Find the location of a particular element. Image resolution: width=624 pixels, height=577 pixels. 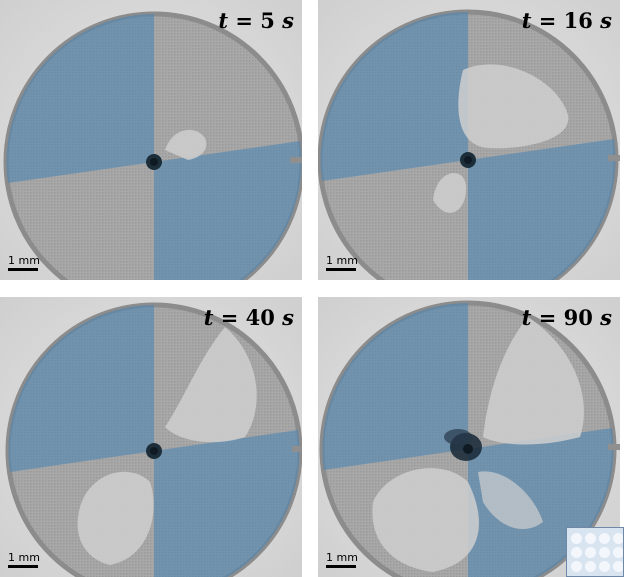

time-label: t = 16 s is located at coordinates (567, 20).